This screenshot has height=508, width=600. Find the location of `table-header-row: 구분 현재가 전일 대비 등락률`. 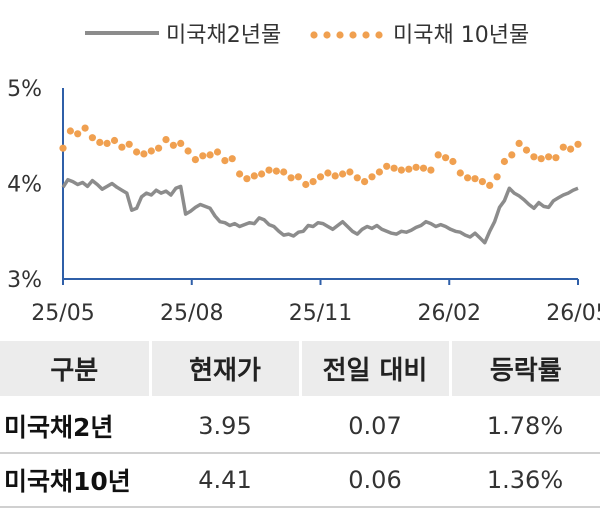

table-header-row: 구분 현재가 전일 대비 등락률 is located at coordinates (300, 368).